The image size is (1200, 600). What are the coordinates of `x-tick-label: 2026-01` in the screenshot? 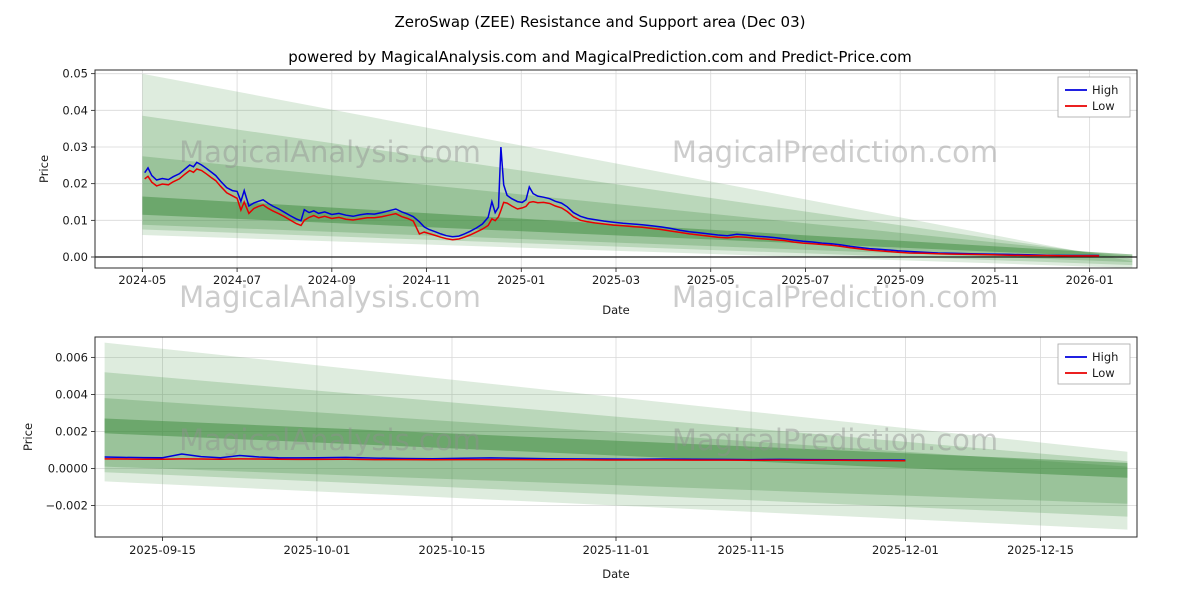 It's located at (1090, 280).